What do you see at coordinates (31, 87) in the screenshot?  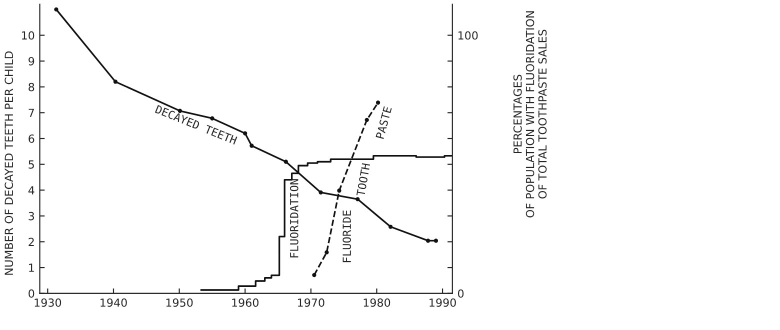 I see `y-tick-label: 8` at bounding box center [31, 87].